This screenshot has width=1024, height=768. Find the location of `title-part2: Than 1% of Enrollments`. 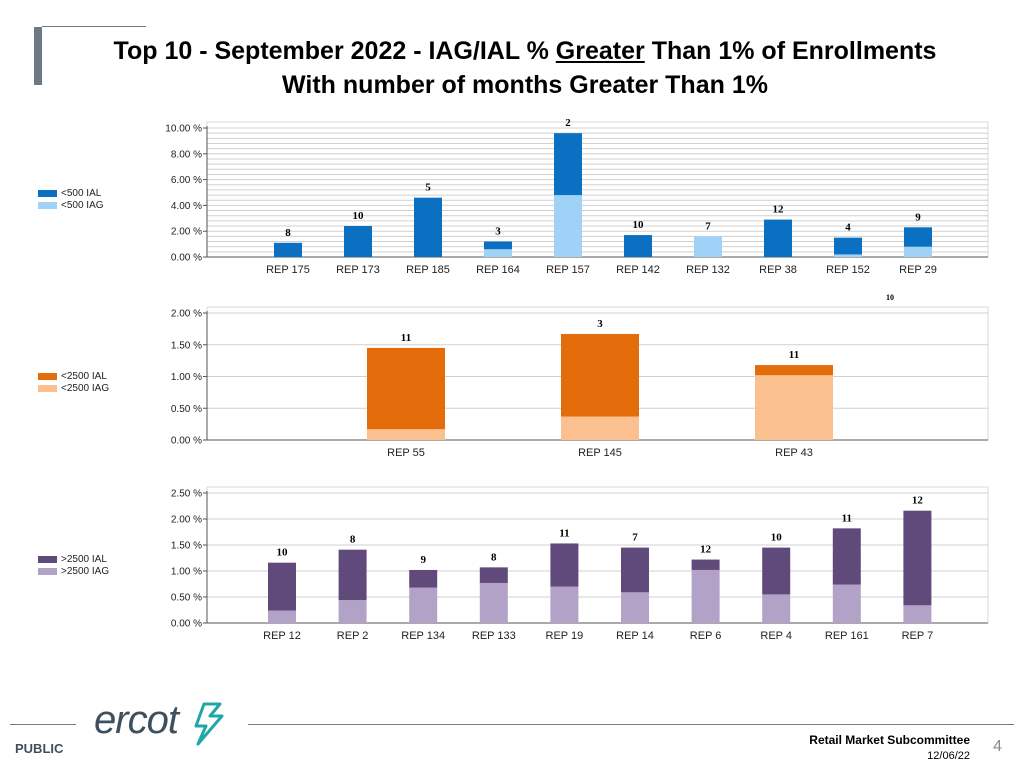

title-part2: Than 1% of Enrollments is located at coordinates (790, 51).